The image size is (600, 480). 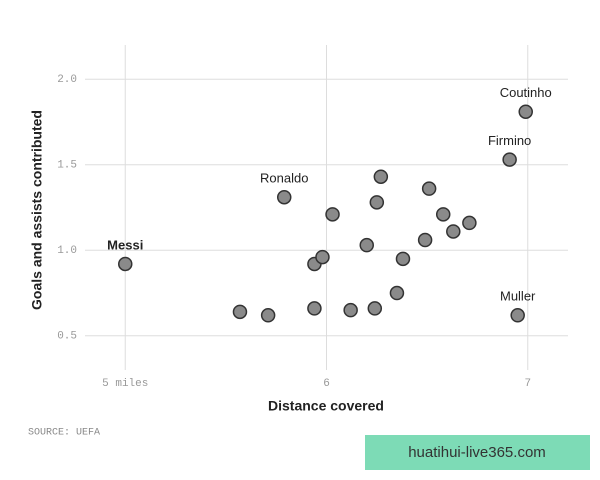 What do you see at coordinates (509, 140) in the screenshot?
I see `point-label: Firmino` at bounding box center [509, 140].